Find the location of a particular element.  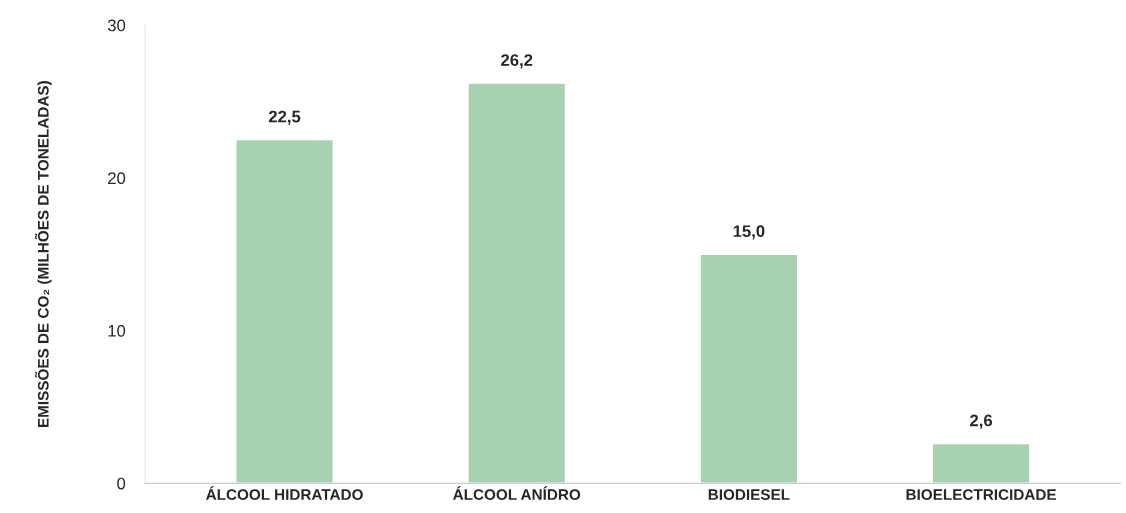

y-tick-label: 0 is located at coordinates (121, 483).